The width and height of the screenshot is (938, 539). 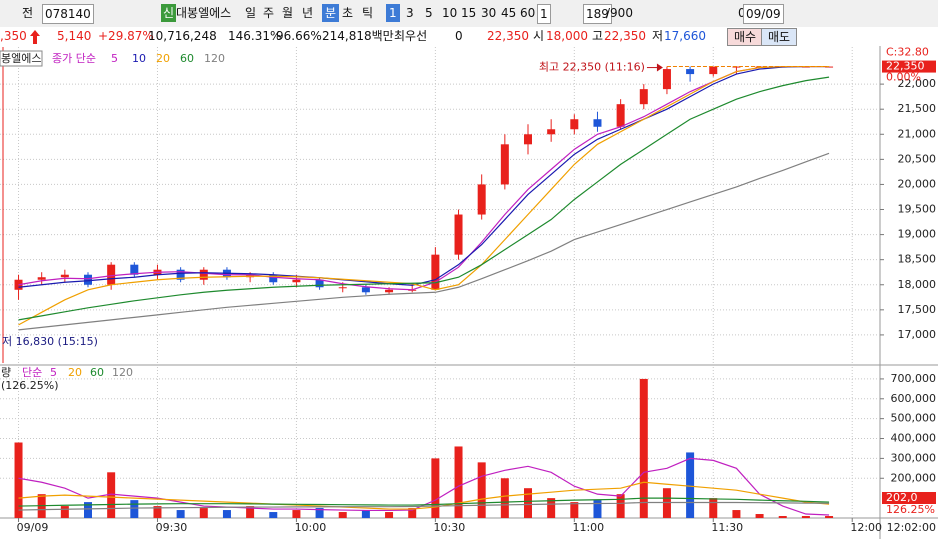 I want to click on toolbar-item: 3, so click(x=410, y=13).